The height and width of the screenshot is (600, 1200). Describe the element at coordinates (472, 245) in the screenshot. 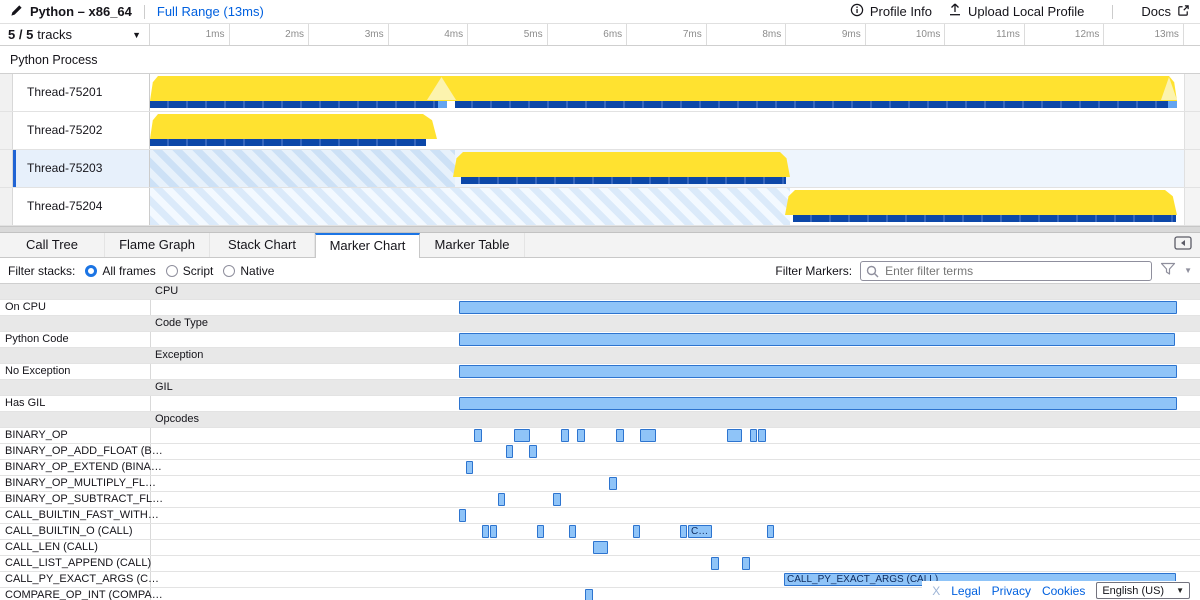

I see `tab-marker-table: Marker Table` at that location.